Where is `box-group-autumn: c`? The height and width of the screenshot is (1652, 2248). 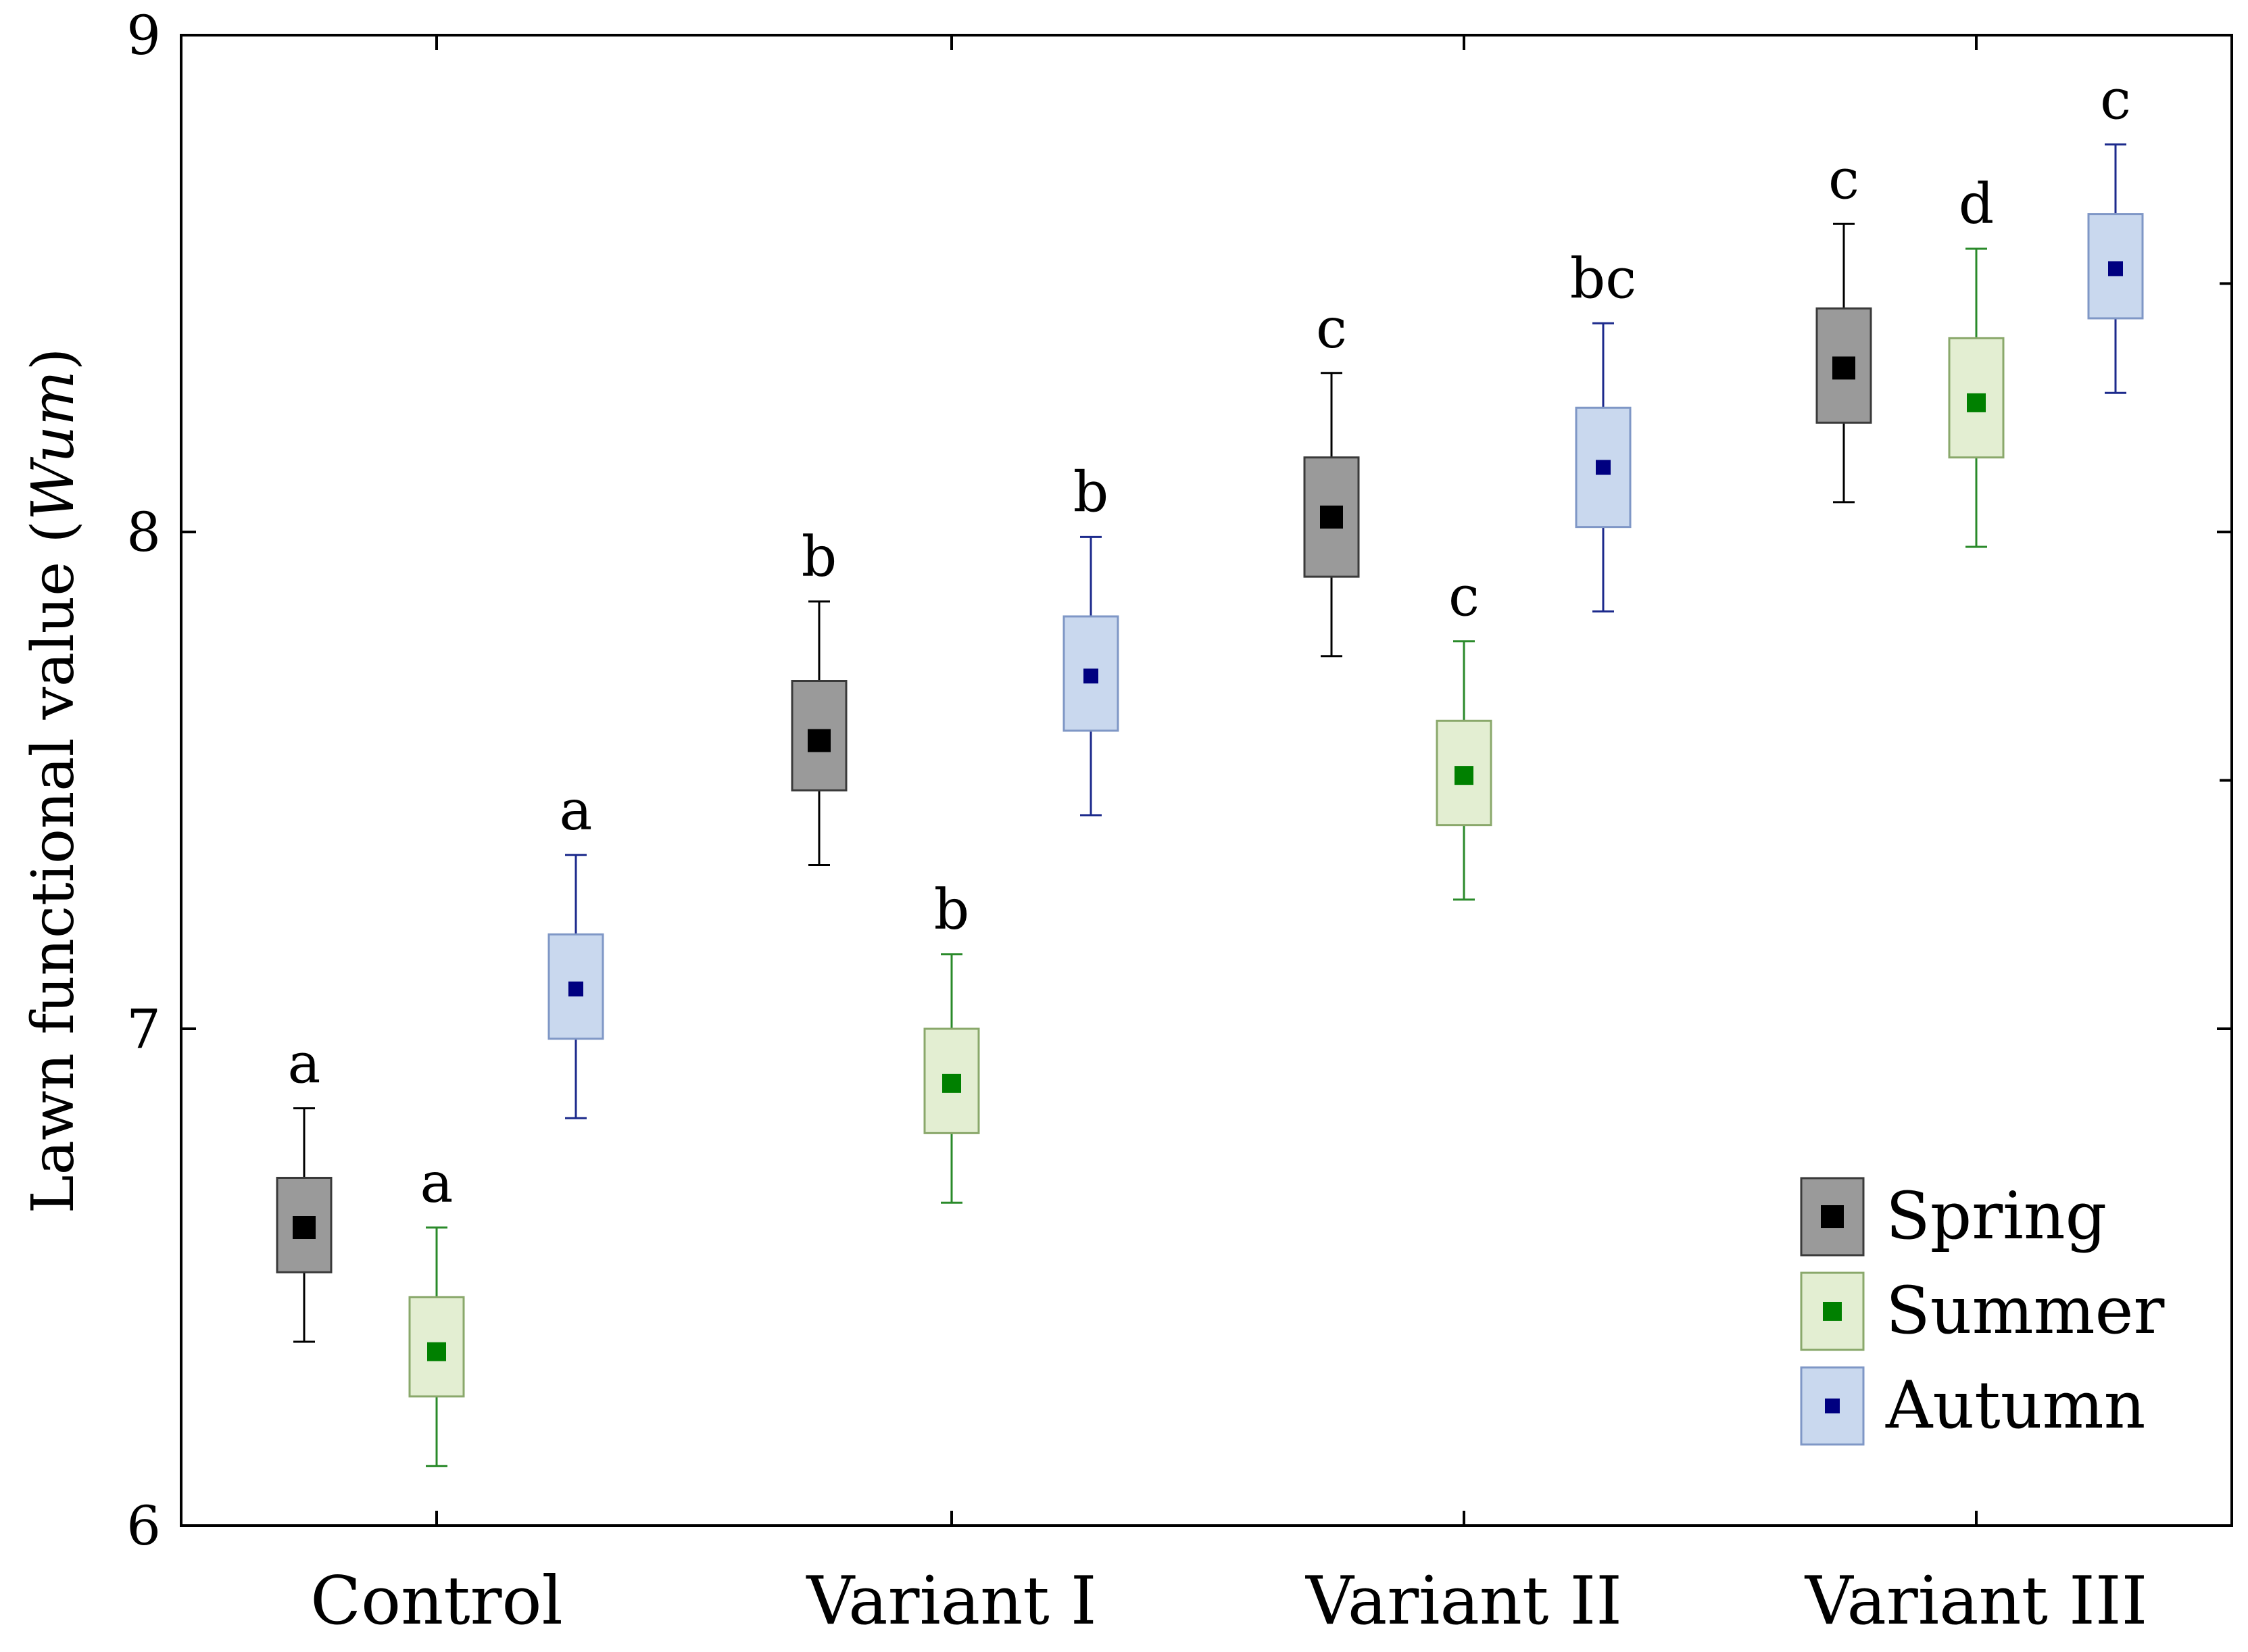
box-group-autumn: c is located at coordinates (2115, 231).